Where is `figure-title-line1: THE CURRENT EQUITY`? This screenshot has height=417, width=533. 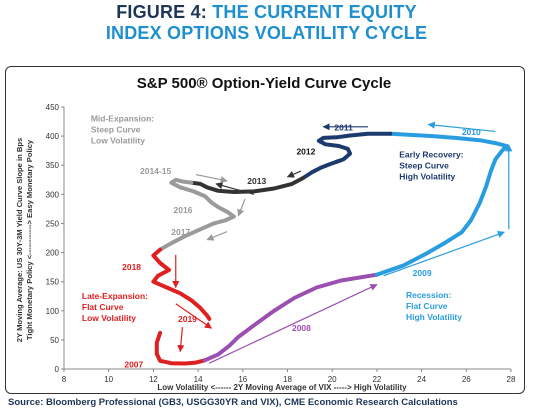 figure-title-line1: THE CURRENT EQUITY is located at coordinates (314, 12).